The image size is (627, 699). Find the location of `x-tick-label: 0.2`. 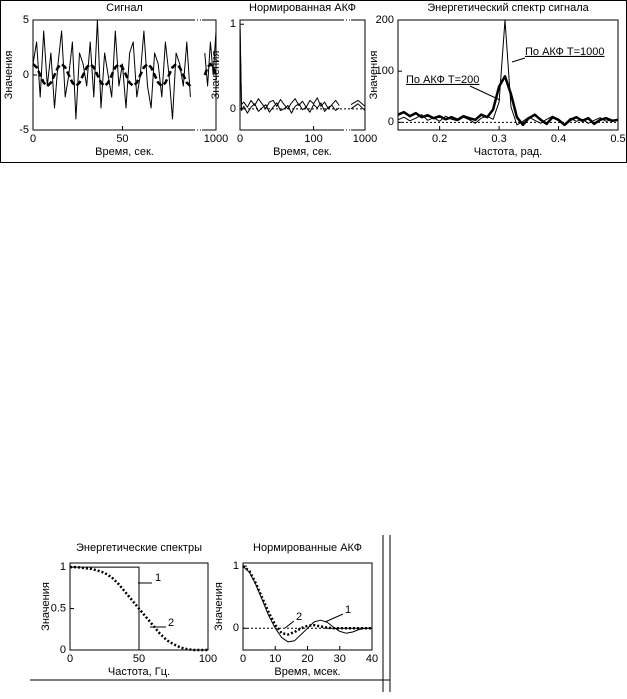

x-tick-label: 0.2 is located at coordinates (439, 139).